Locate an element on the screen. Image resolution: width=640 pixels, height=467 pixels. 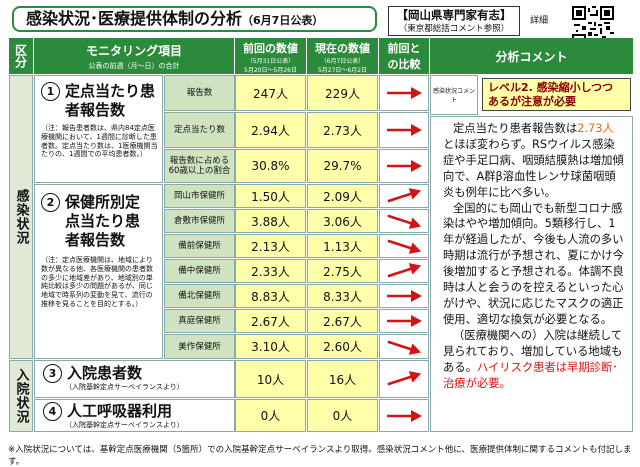
row-label: 備前保健所 is located at coordinates (199, 246).